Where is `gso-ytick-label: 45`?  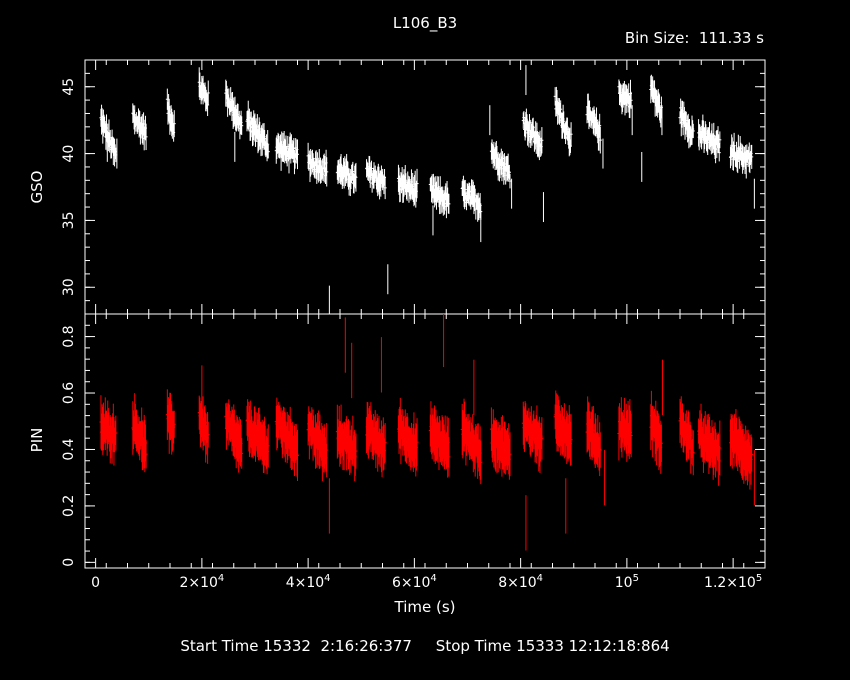 gso-ytick-label: 45 is located at coordinates (69, 87).